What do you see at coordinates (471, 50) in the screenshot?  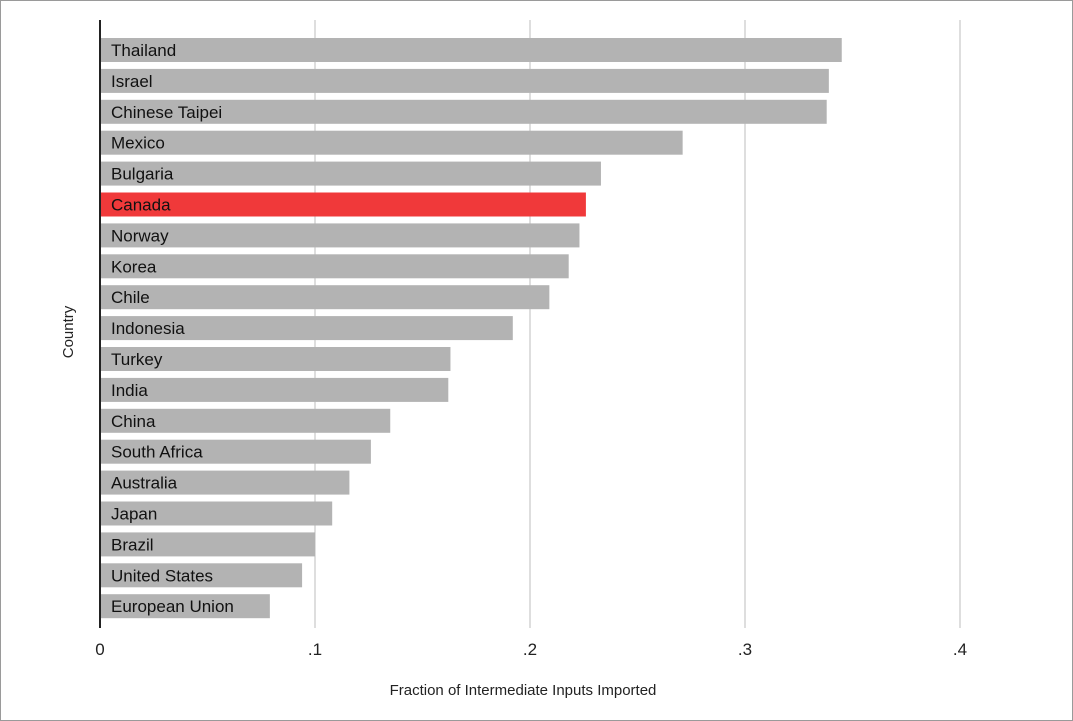 I see `bar-thailand` at bounding box center [471, 50].